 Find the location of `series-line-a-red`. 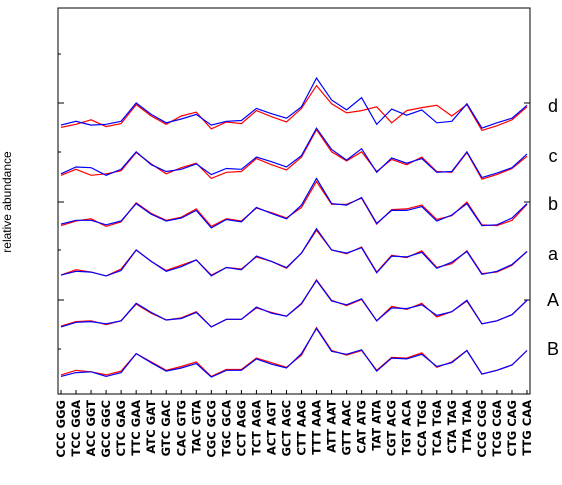

series-line-a-red is located at coordinates (294, 253).